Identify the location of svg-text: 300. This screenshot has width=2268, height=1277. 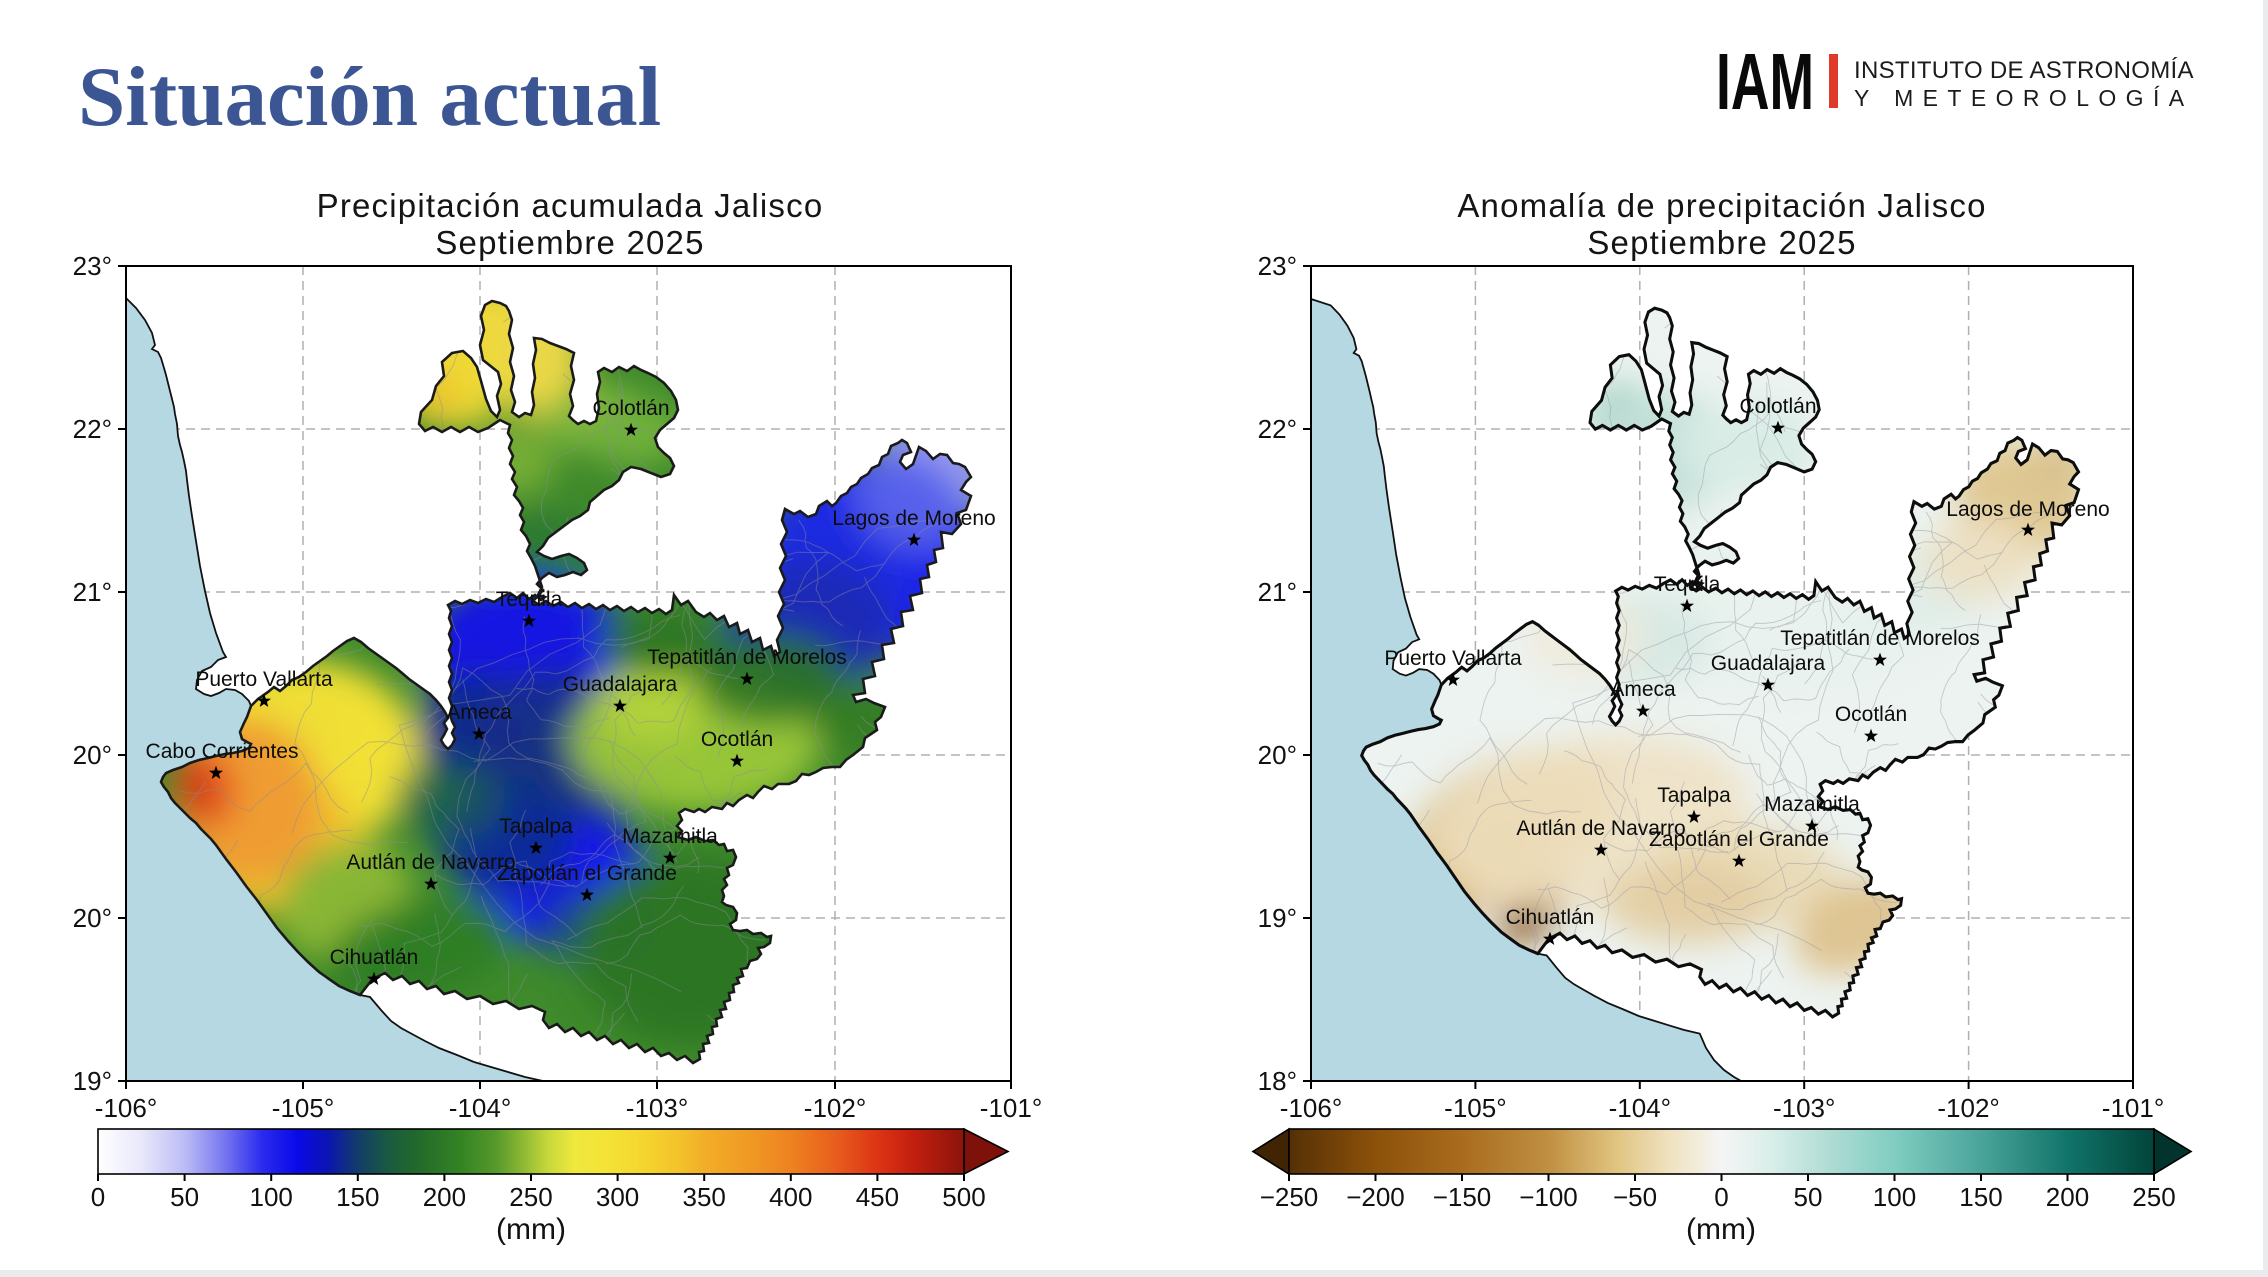
(617, 1197).